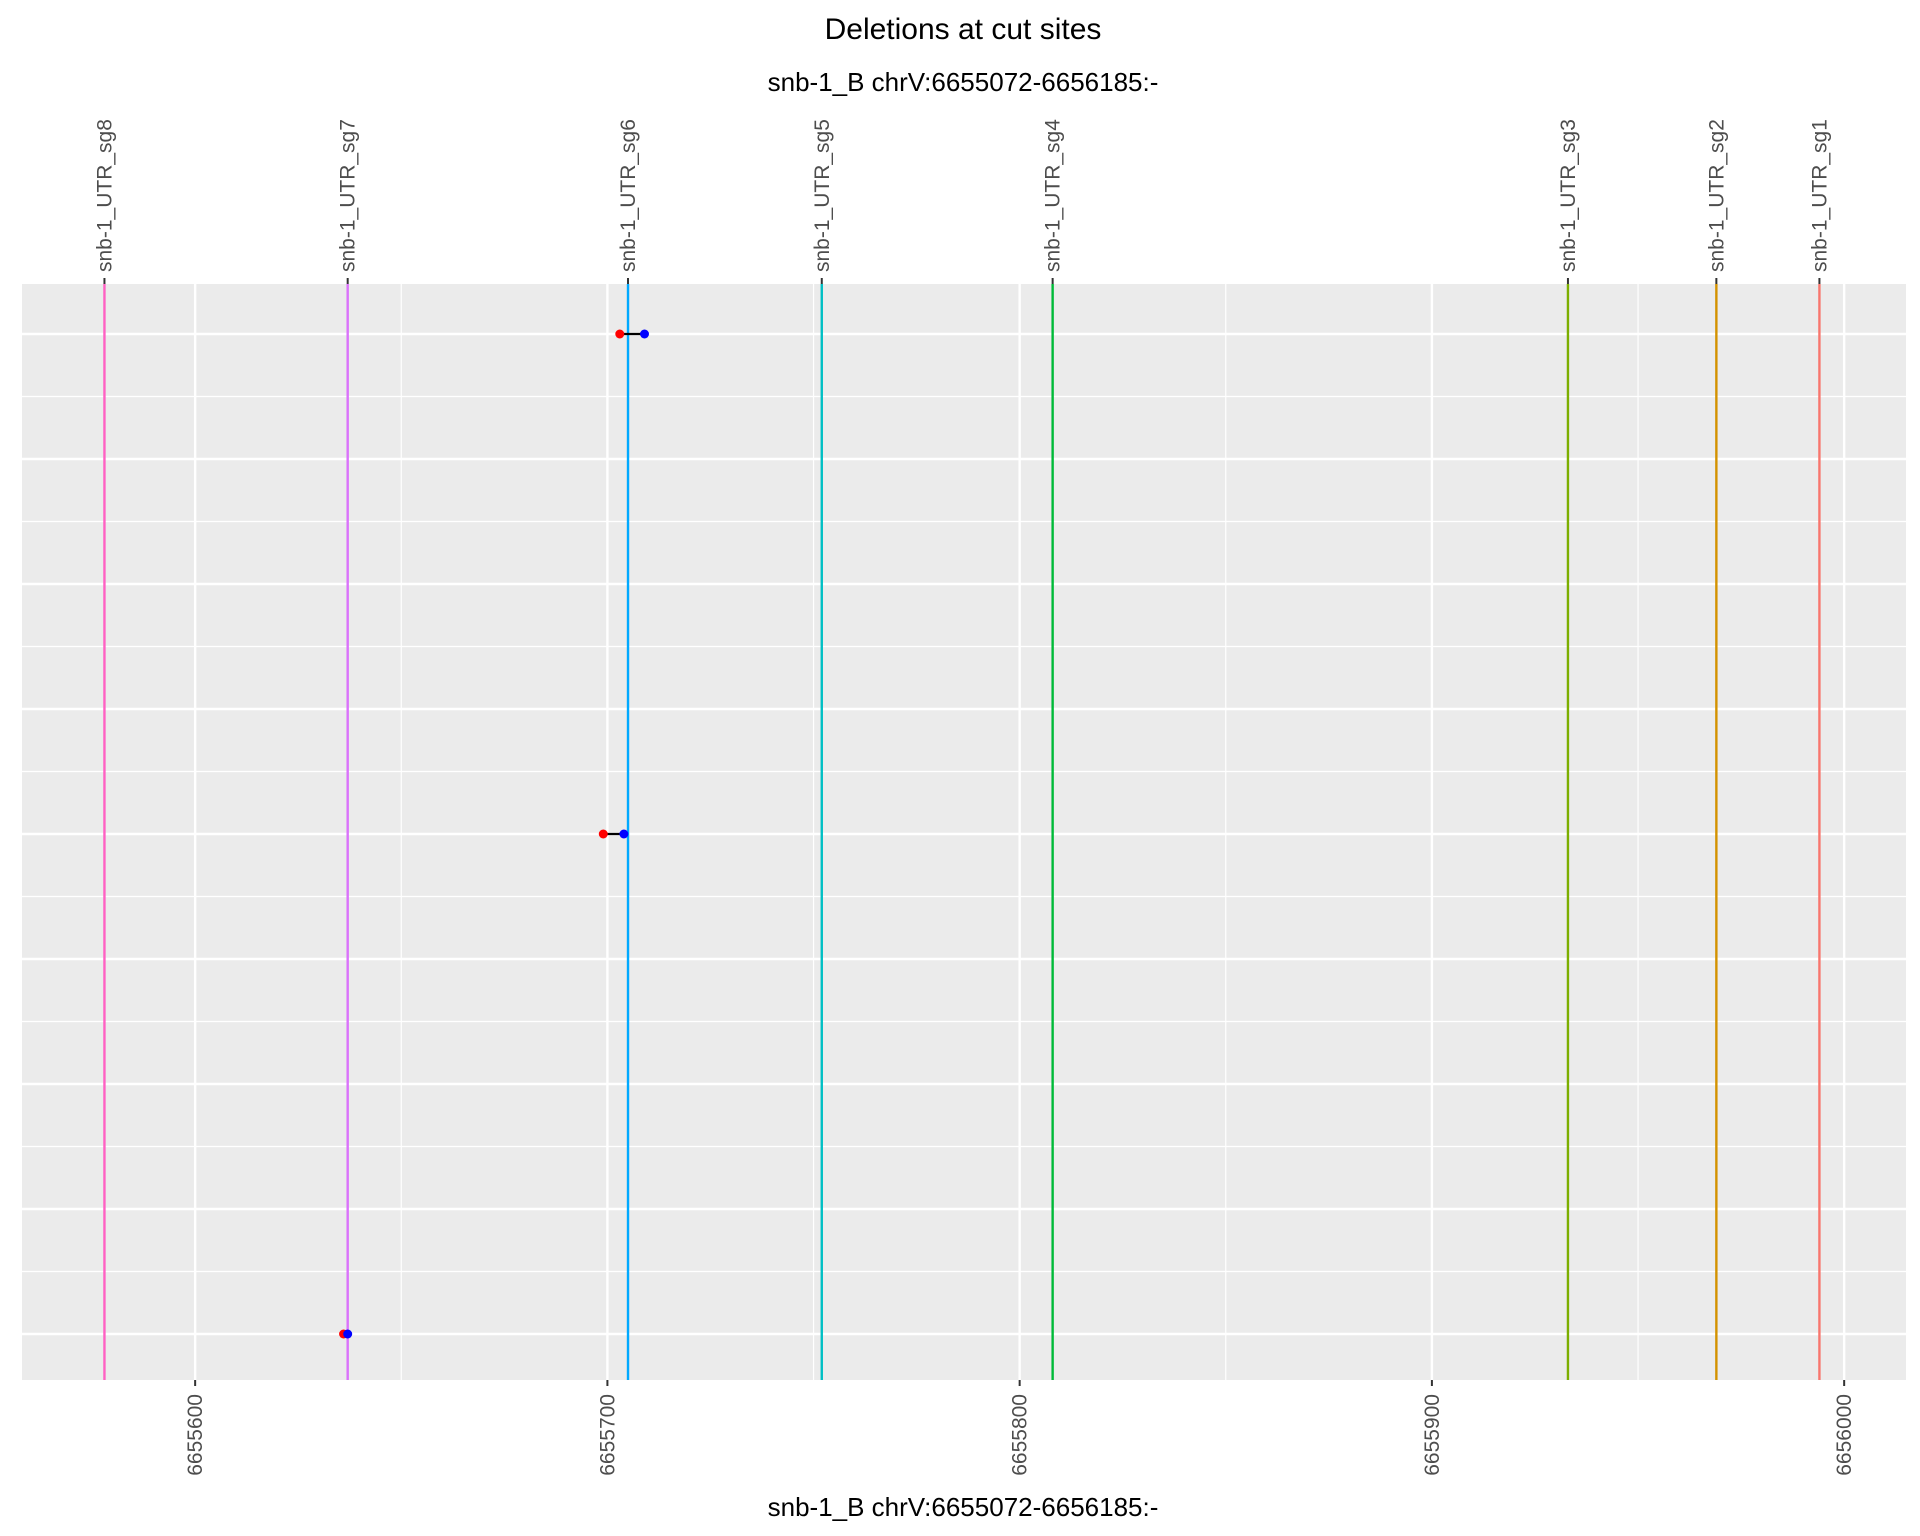 This screenshot has height=1536, width=1920. What do you see at coordinates (822, 195) in the screenshot?
I see `cut-site-label-snb-1_UTR_sg5: snb-1_UTR_sg5` at bounding box center [822, 195].